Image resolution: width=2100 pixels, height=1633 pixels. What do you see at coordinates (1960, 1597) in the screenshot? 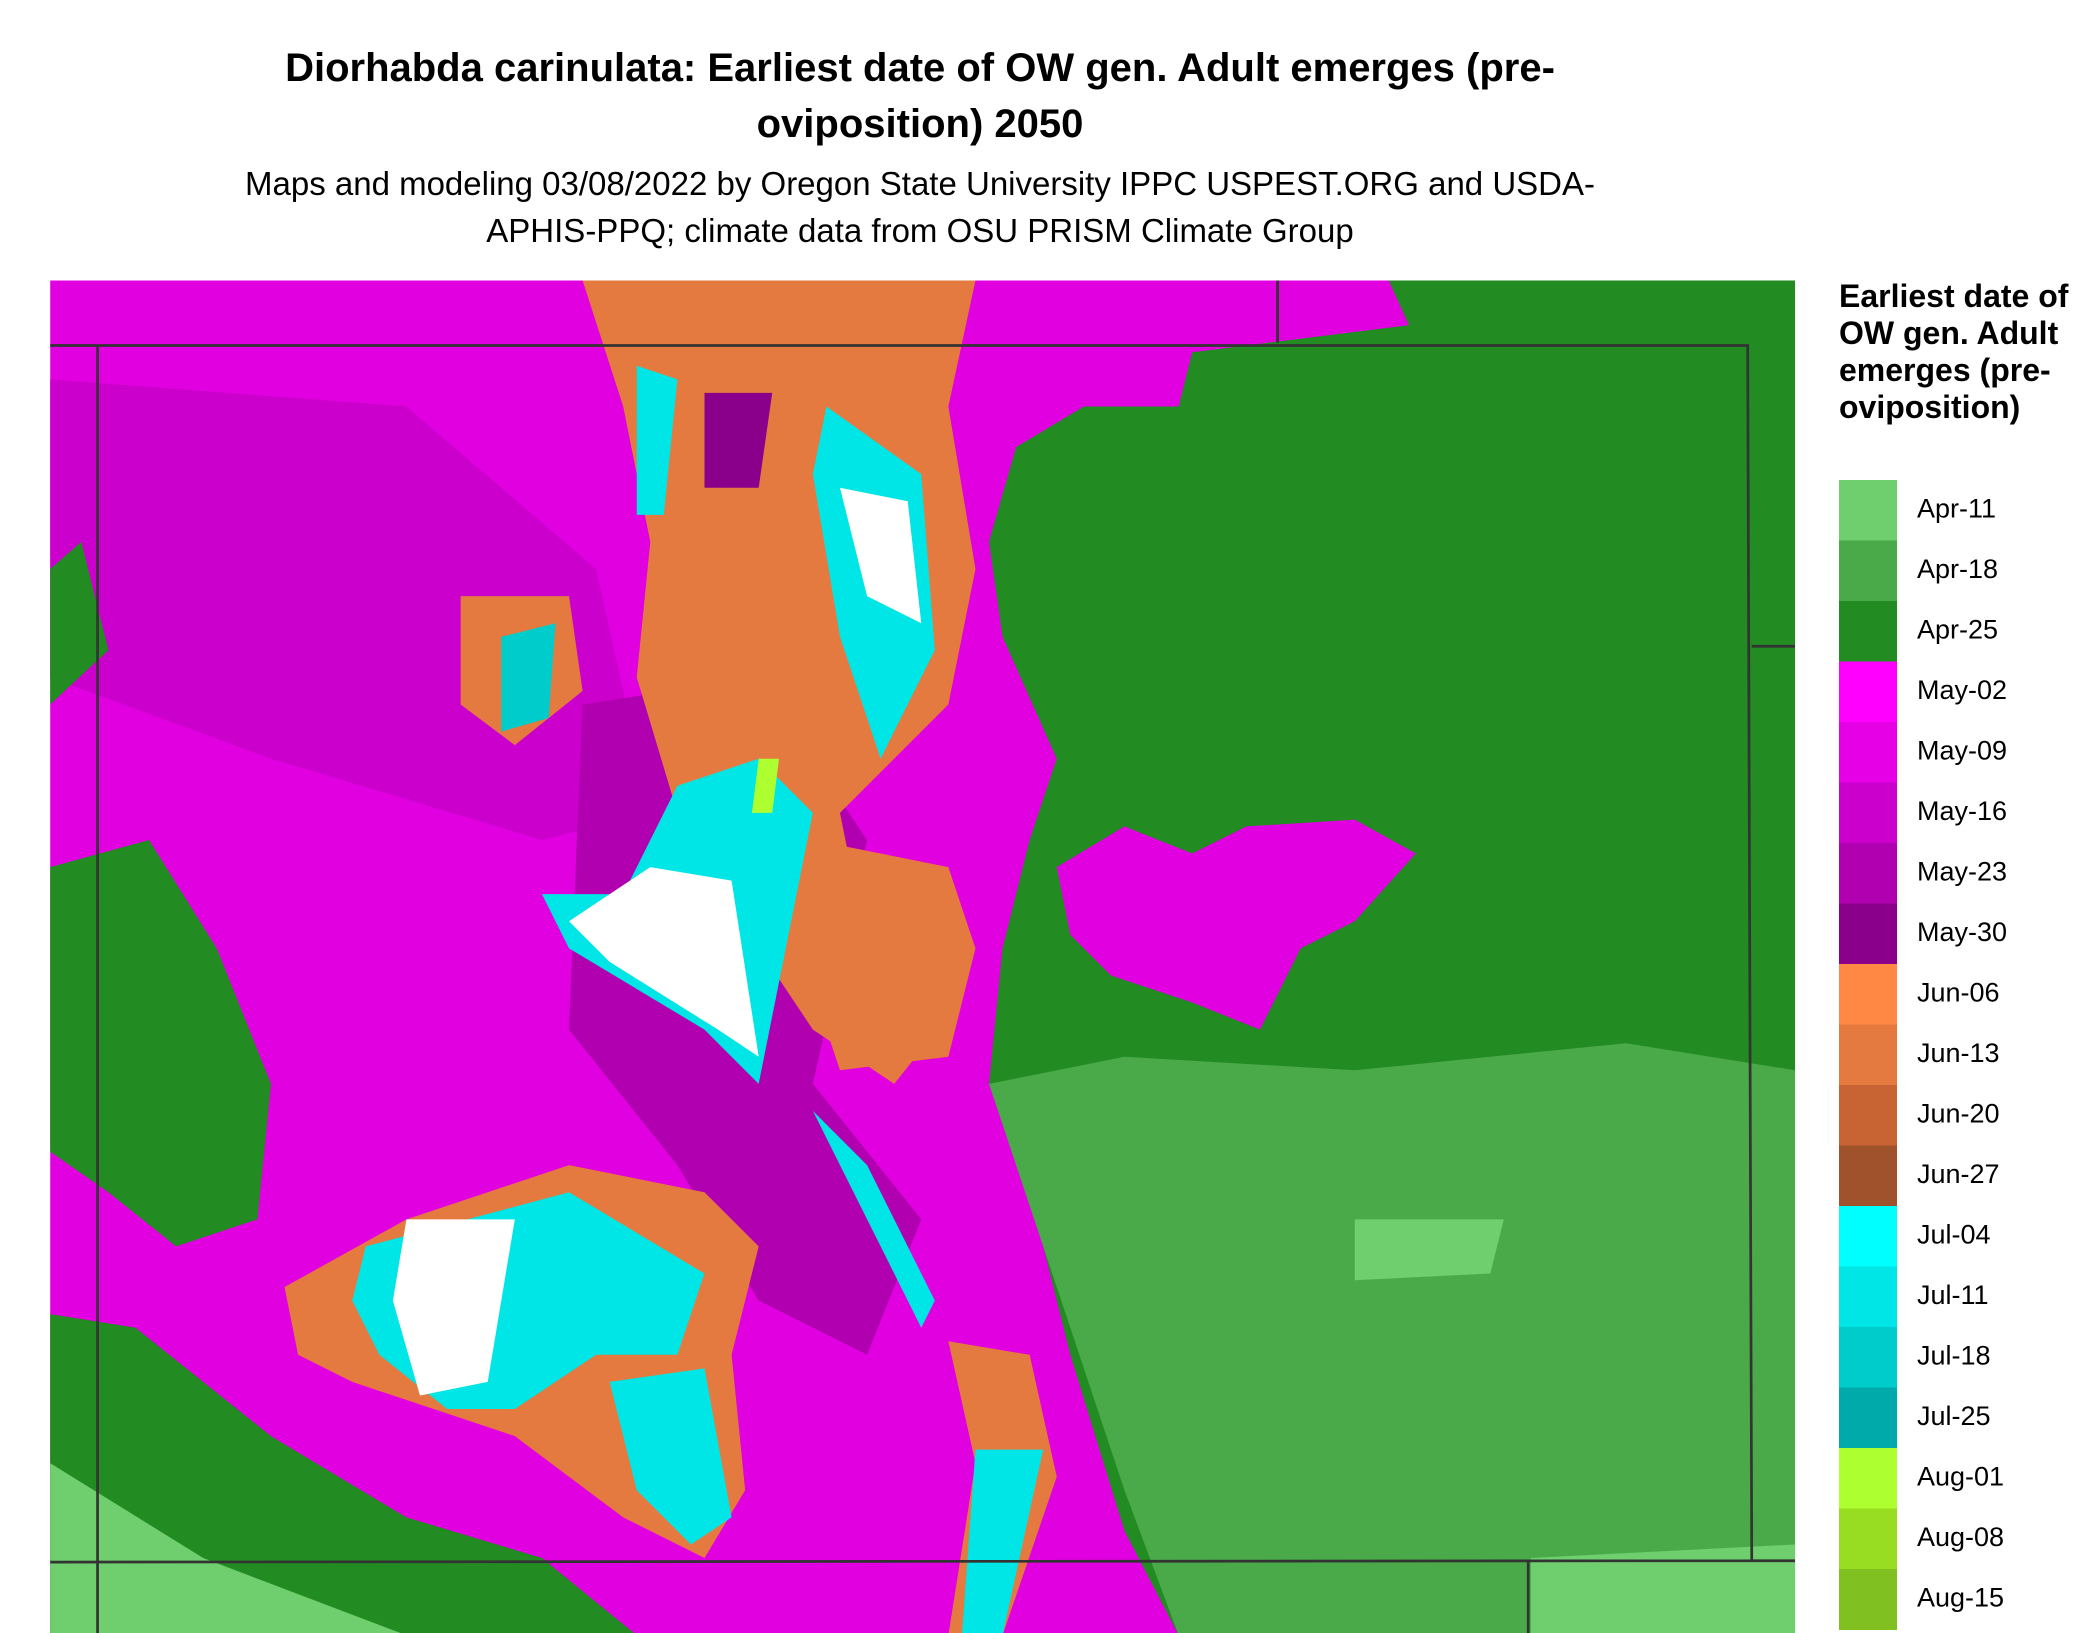
I see `legend-label: Aug-15` at bounding box center [1960, 1597].